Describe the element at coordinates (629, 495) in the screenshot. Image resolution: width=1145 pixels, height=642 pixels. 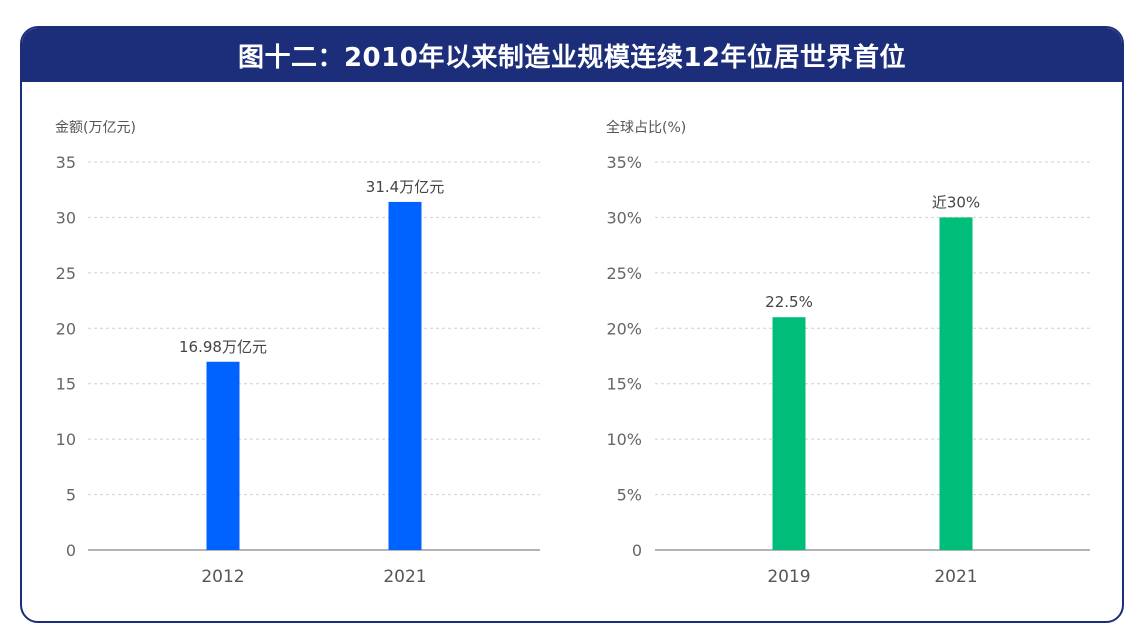
I see `y-tick-label: 5%` at that location.